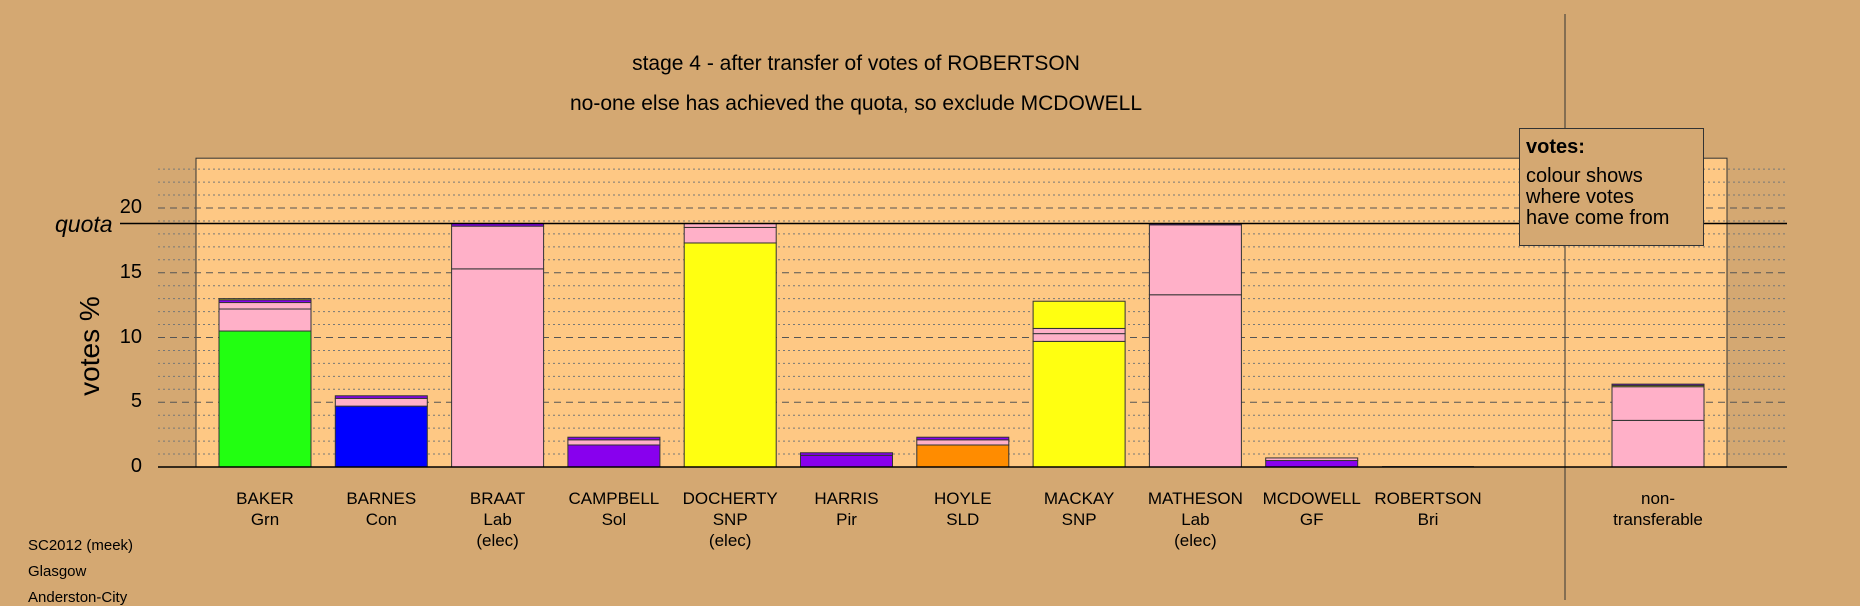 The image size is (1860, 606). Describe the element at coordinates (1555, 147) in the screenshot. I see `legend-title: votes:` at that location.